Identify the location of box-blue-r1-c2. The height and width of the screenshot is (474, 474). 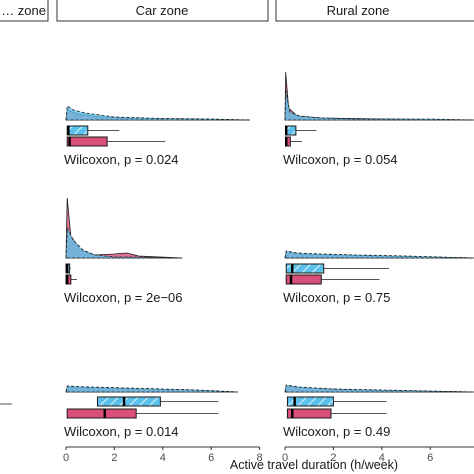
(305, 268).